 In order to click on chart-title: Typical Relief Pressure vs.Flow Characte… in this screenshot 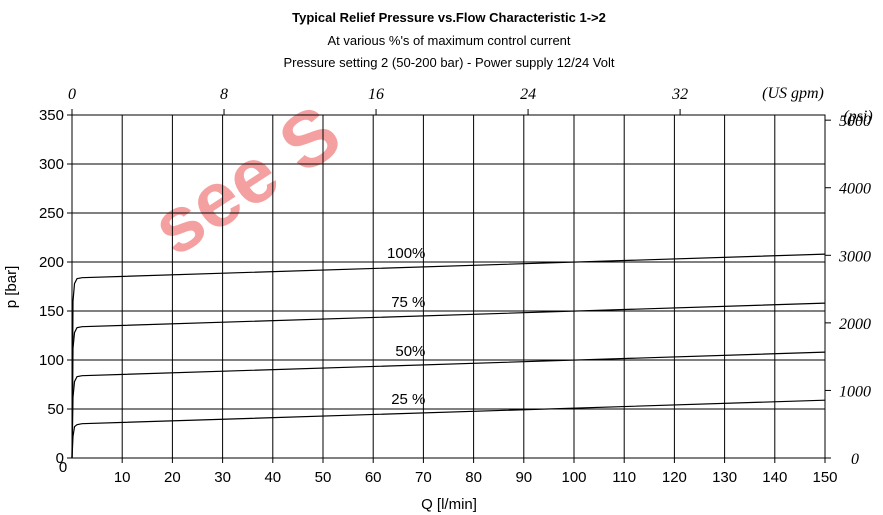, I will do `click(449, 17)`.